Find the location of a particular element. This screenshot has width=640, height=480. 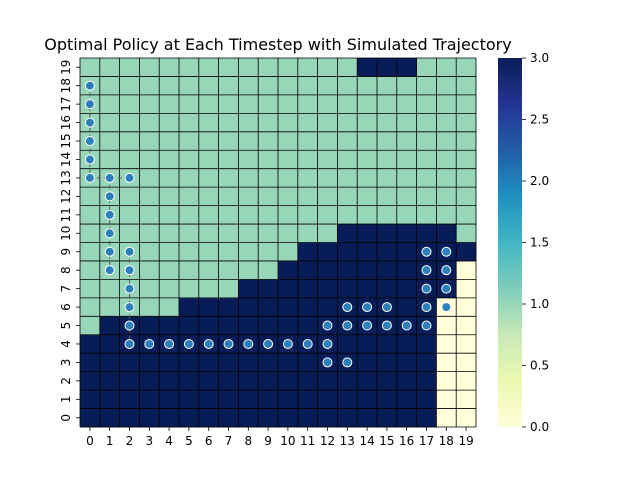

y-tick-label: 14 is located at coordinates (66, 159).